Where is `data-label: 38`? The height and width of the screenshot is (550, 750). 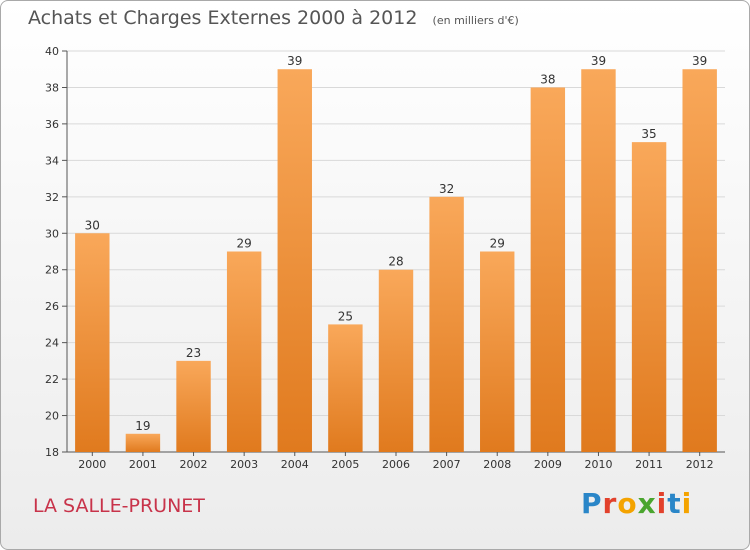
data-label: 38 is located at coordinates (547, 79).